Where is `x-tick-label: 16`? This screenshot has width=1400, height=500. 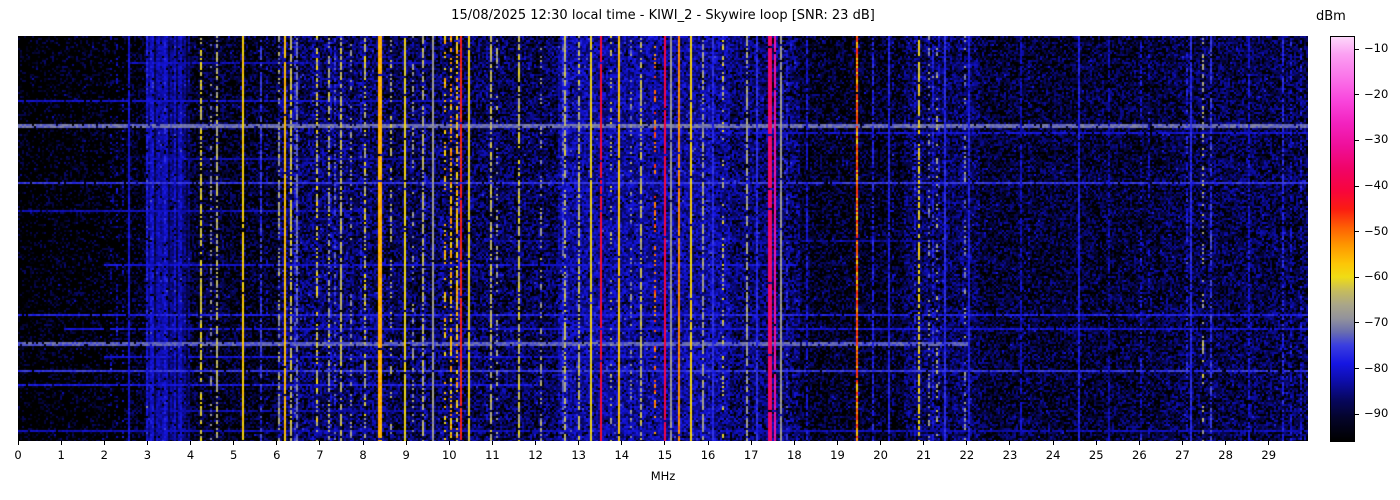
x-tick-label: 16 is located at coordinates (708, 455).